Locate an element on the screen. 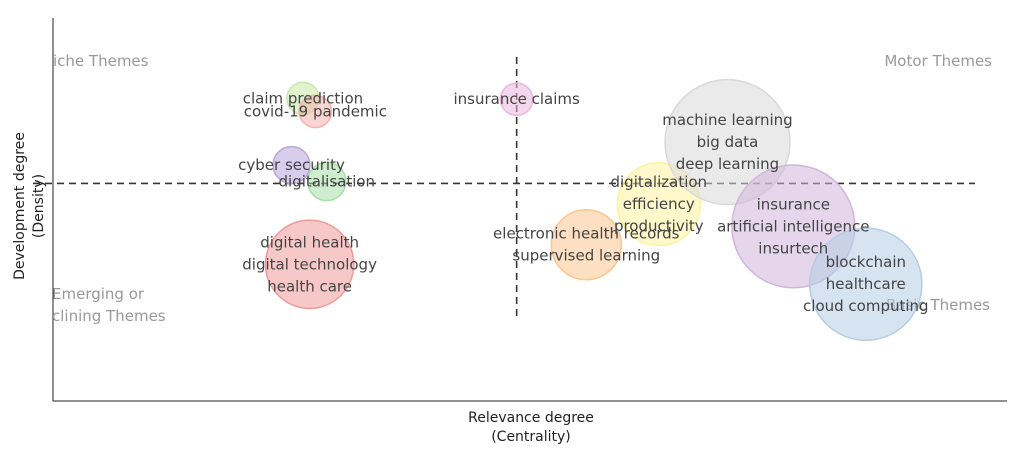 This screenshot has width=1020, height=470. cluster-label-line: cyber security is located at coordinates (291, 165).